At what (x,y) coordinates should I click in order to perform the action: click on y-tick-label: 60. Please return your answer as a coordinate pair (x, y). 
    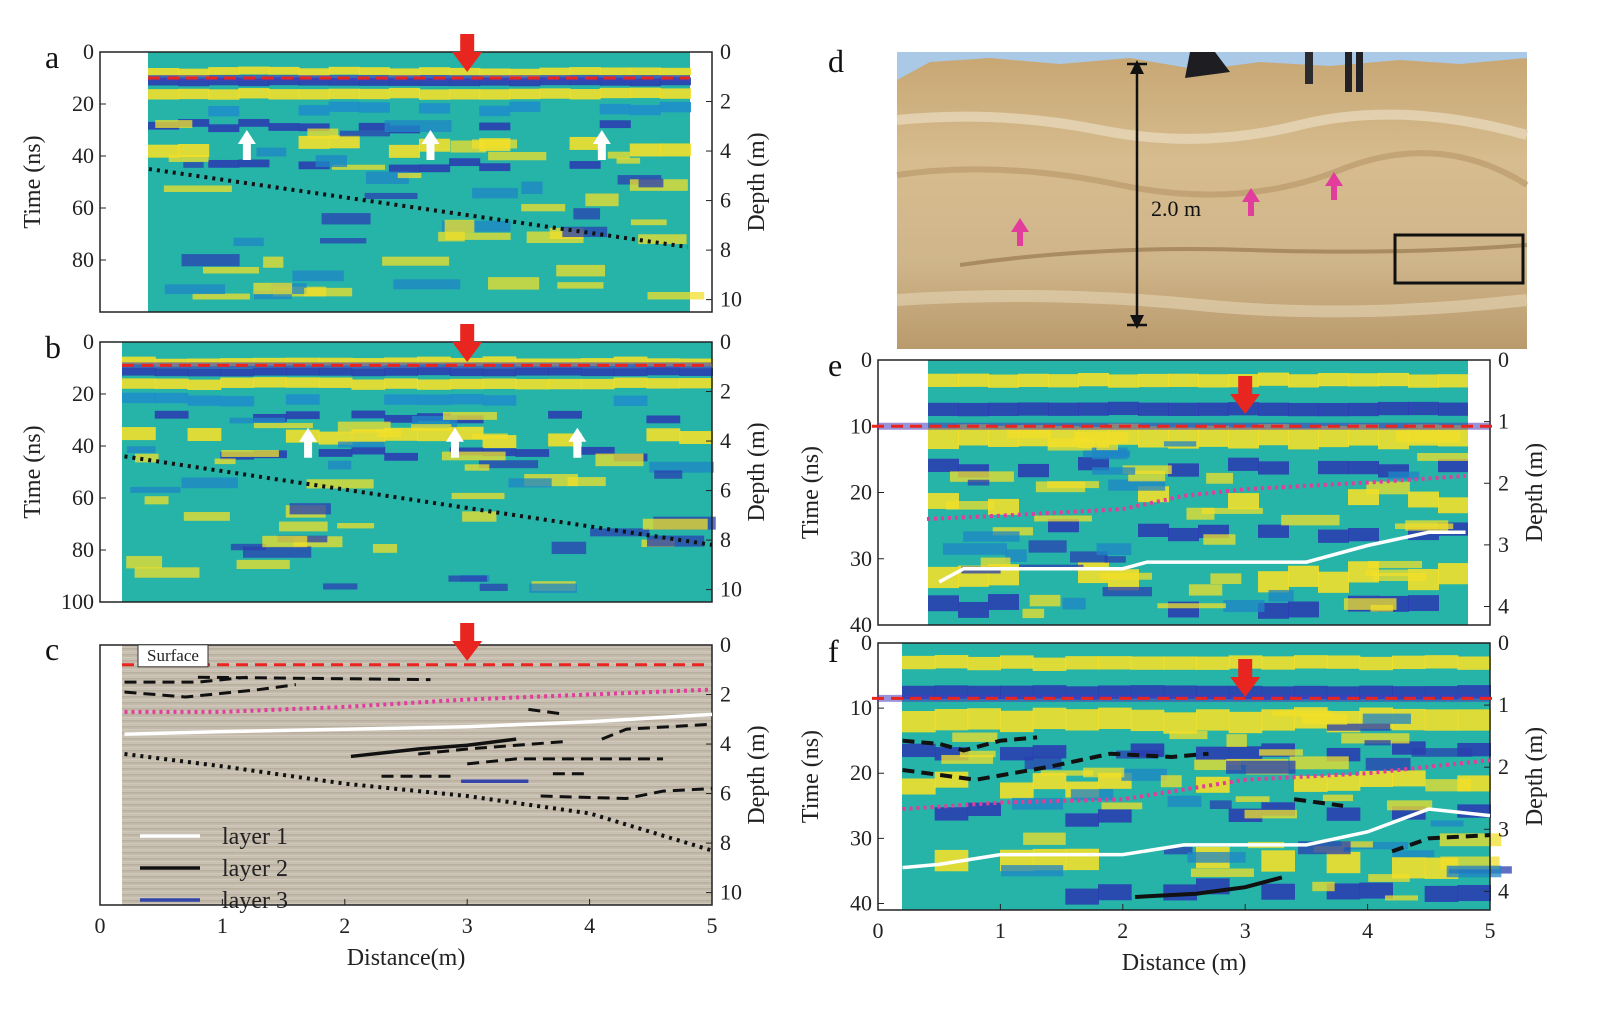
    Looking at the image, I should click on (83, 207).